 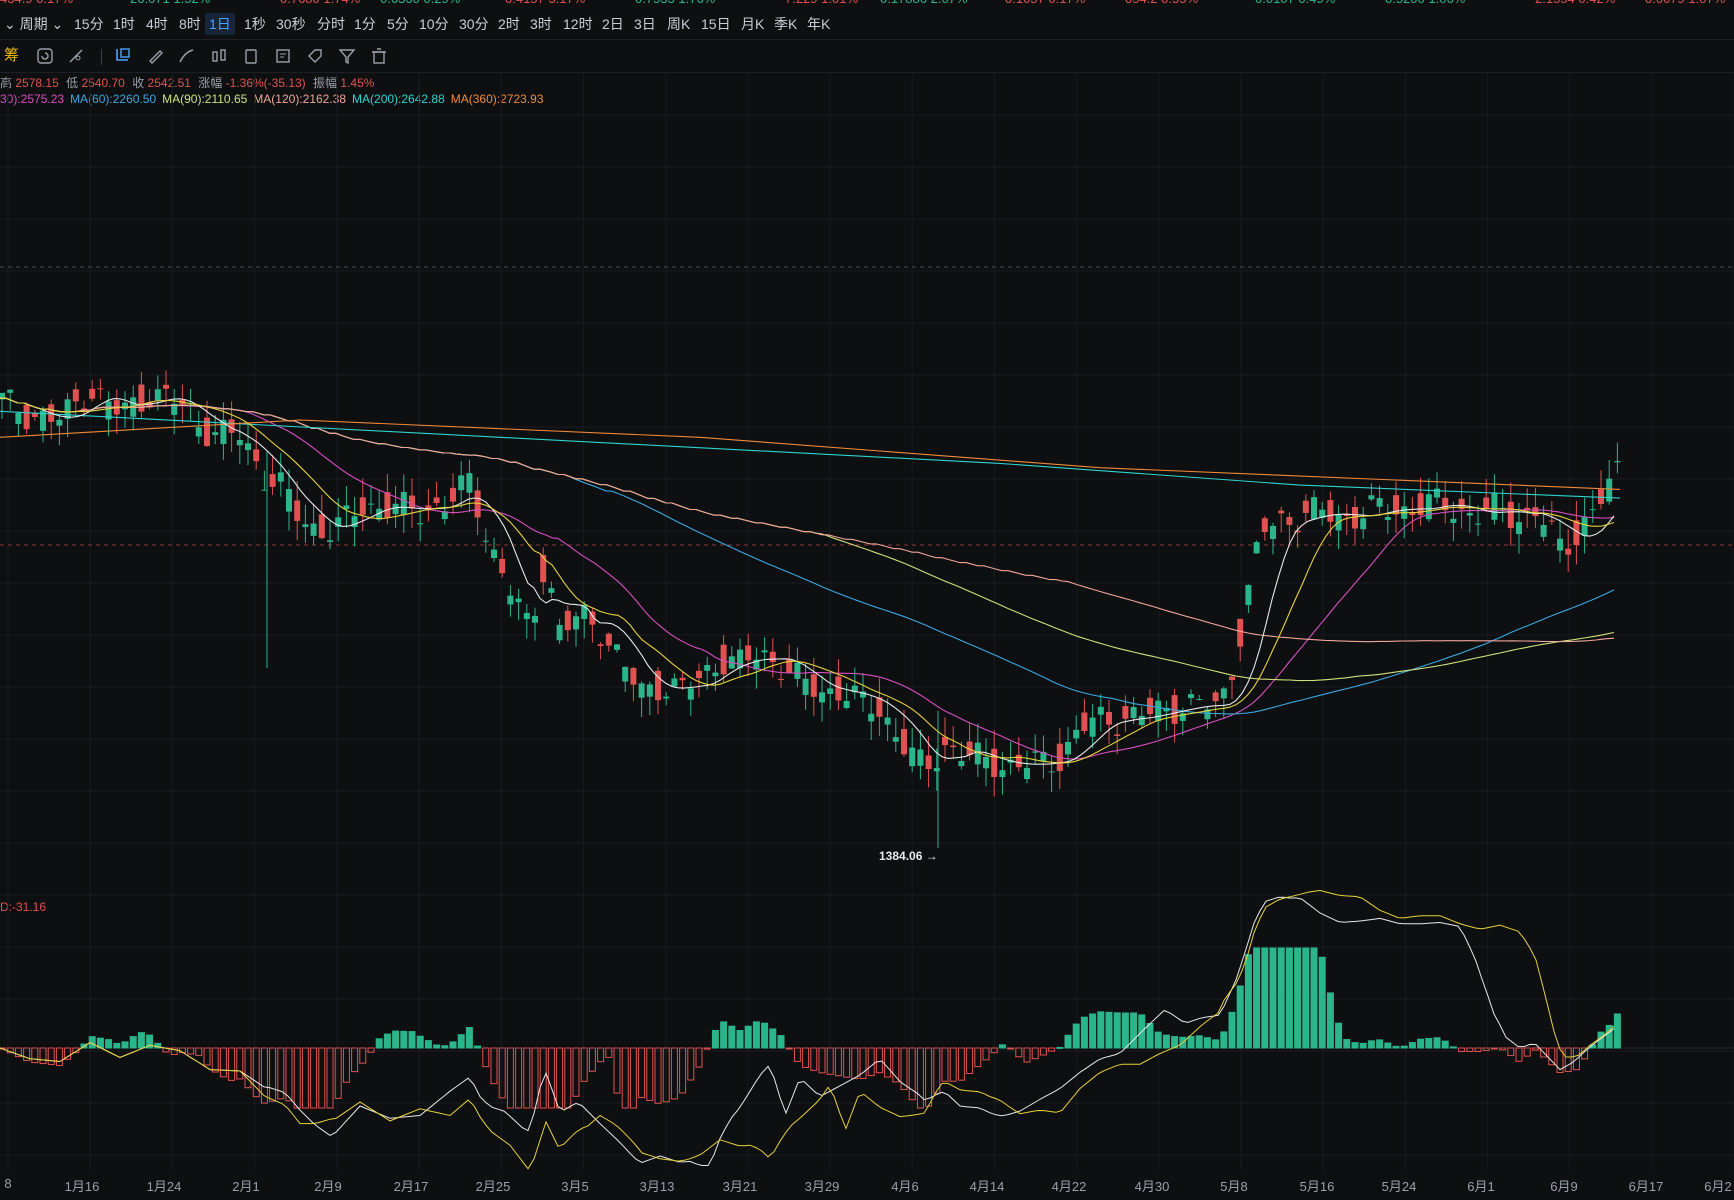 I want to click on ticker-item: 26.071 1.52%, so click(x=170, y=3).